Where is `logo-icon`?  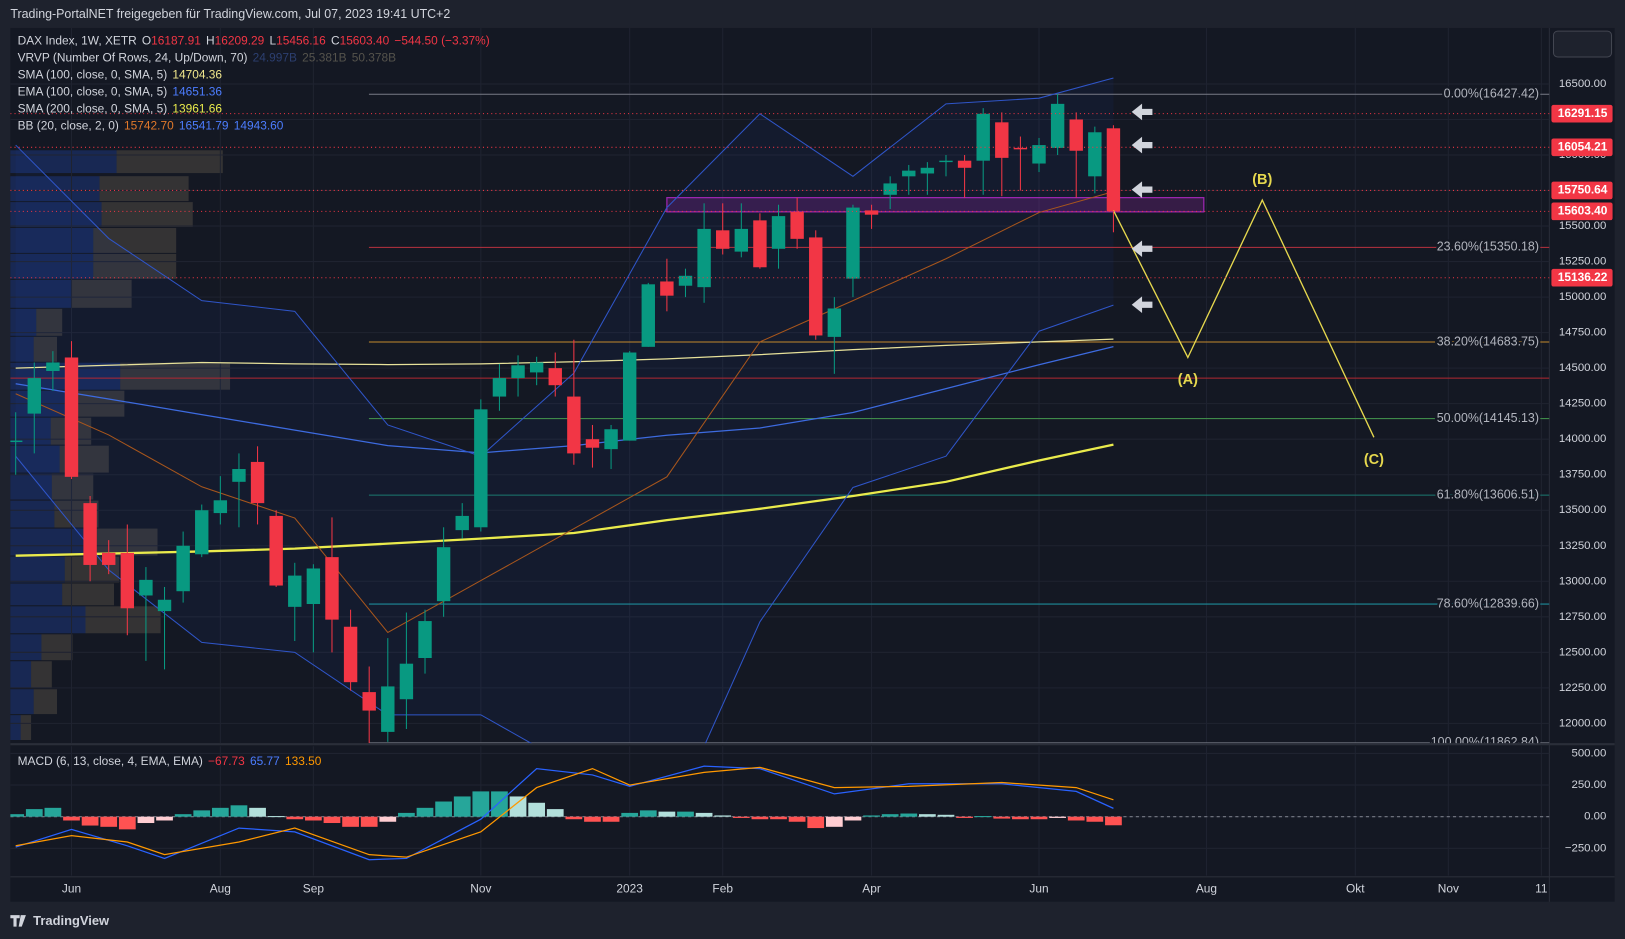
logo-icon is located at coordinates (18, 921).